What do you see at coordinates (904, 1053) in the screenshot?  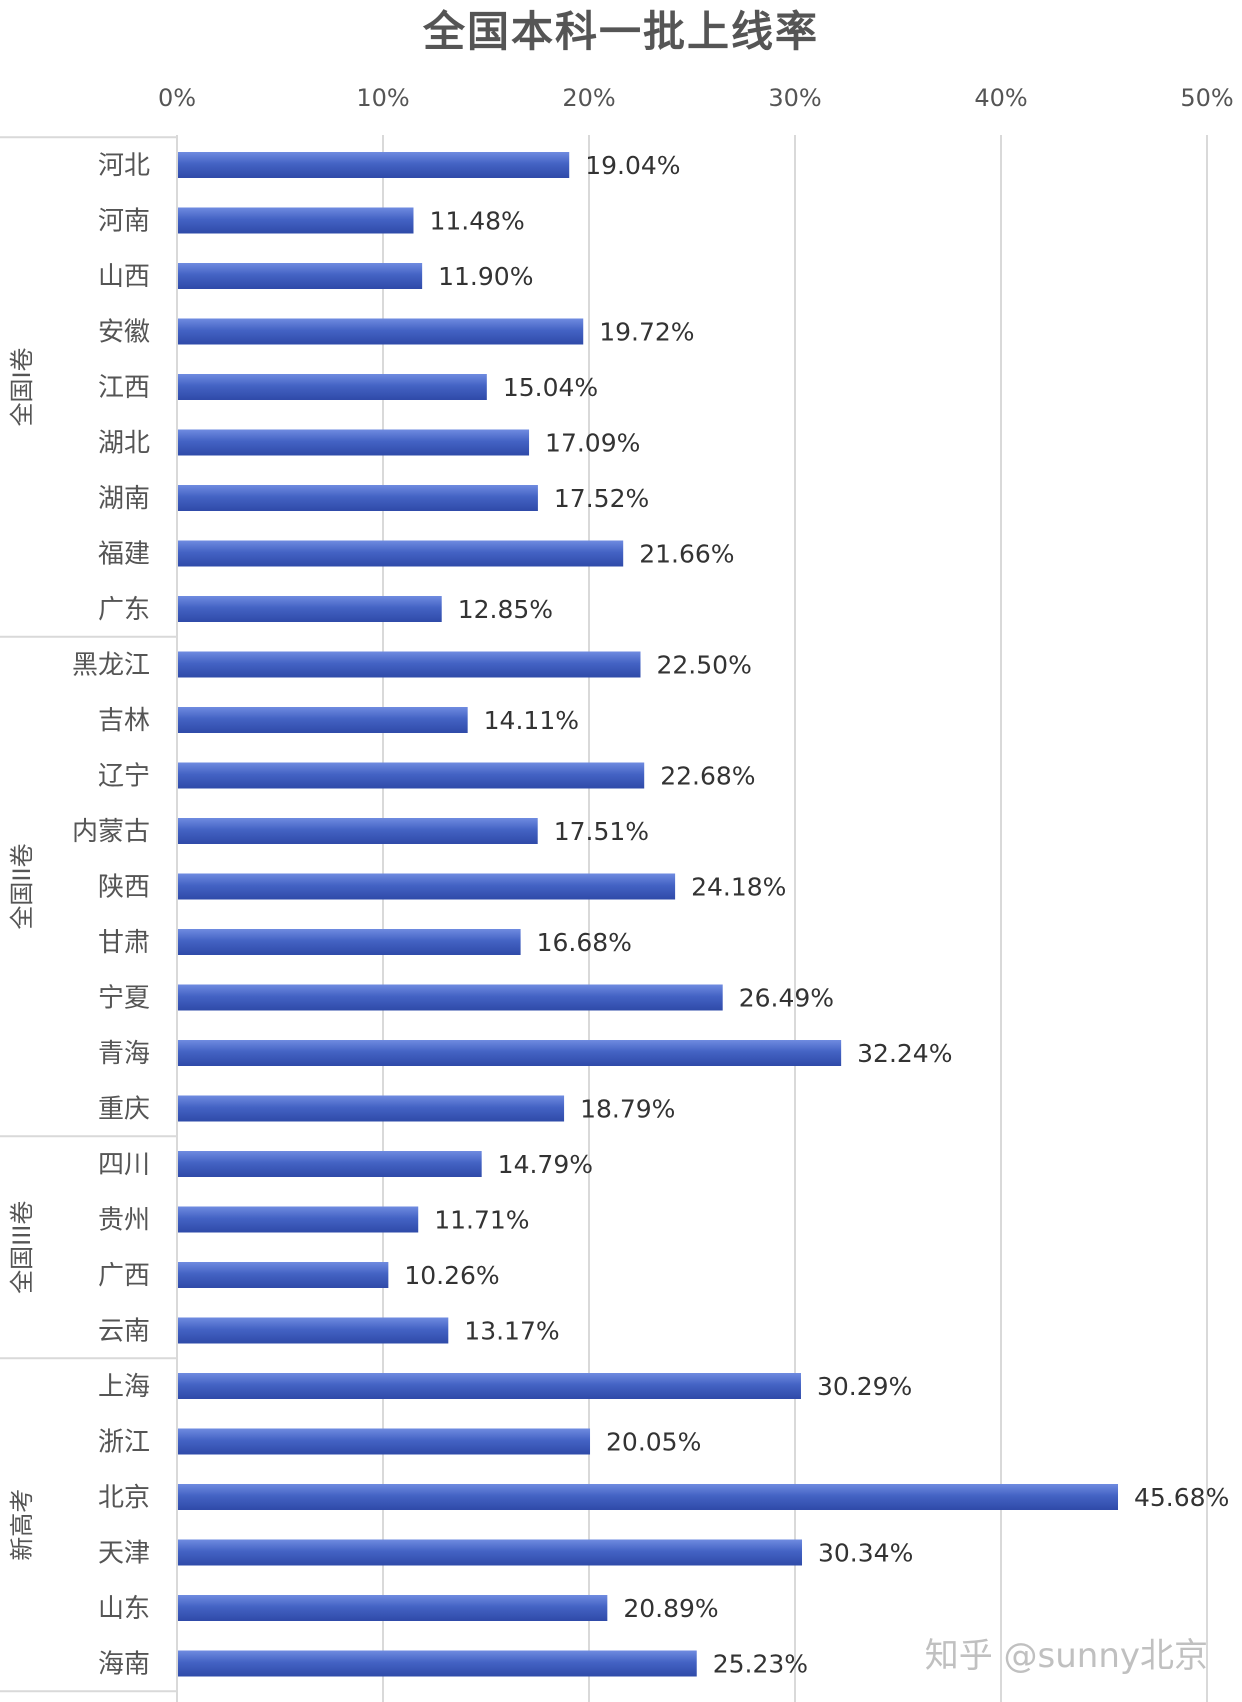 I see `value-label: 32.24%` at bounding box center [904, 1053].